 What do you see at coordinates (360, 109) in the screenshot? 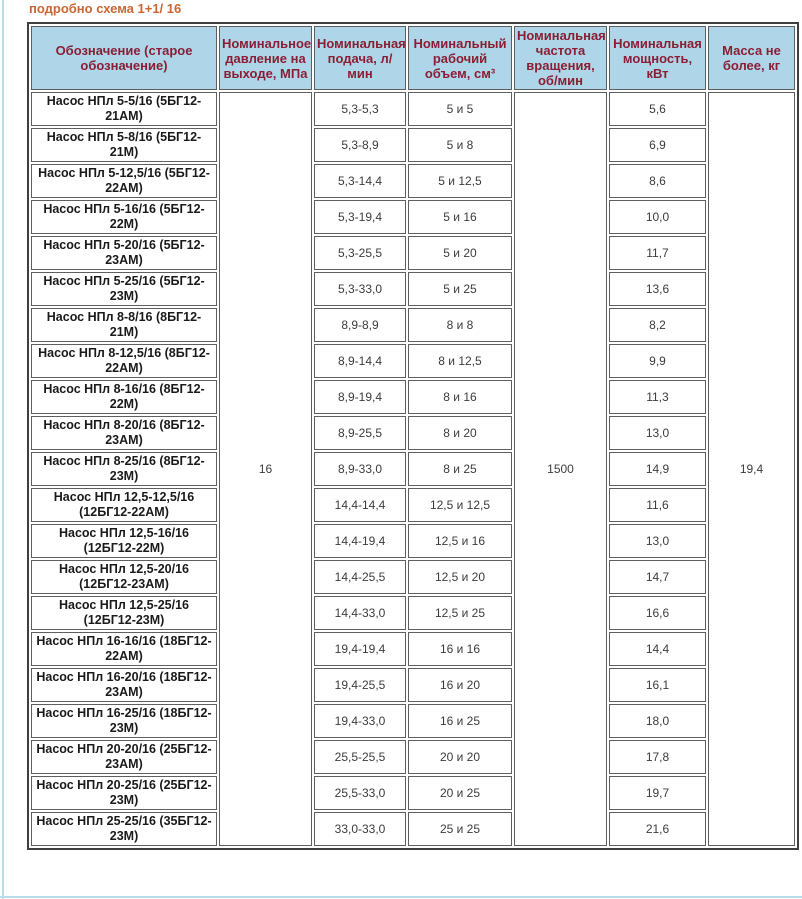
I see `flow-cell: 5,3-5,3` at bounding box center [360, 109].